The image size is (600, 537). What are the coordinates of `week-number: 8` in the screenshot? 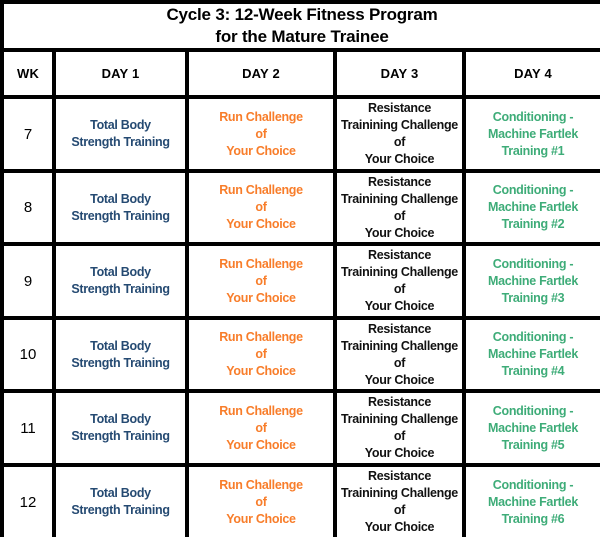 It's located at (28, 207).